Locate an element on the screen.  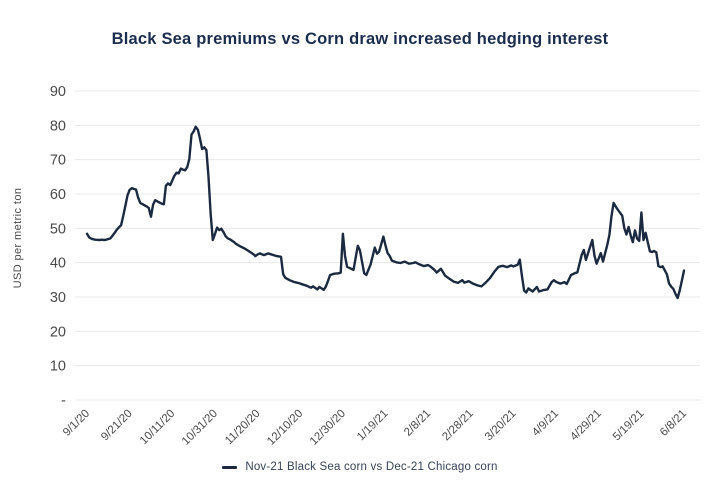
x-tick-label: 10/11/20 is located at coordinates (158, 428).